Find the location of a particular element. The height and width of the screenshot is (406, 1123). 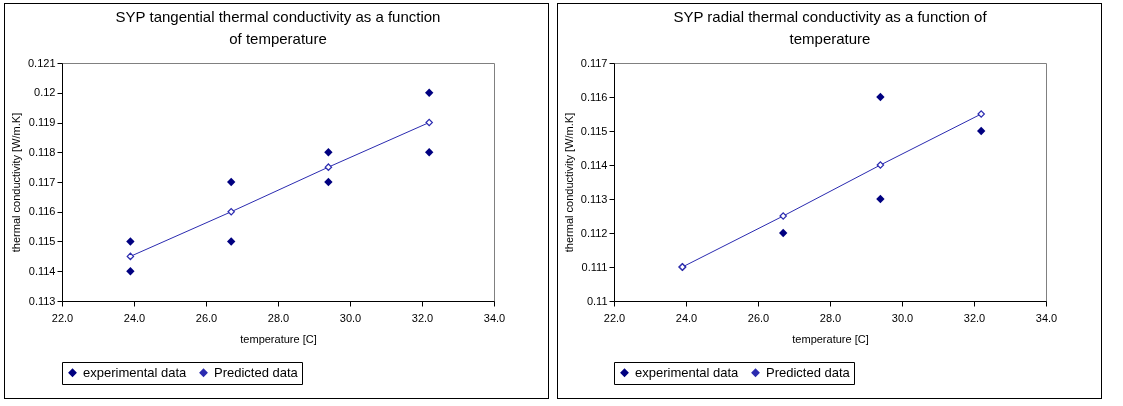

chart-title: SYP tangential thermal conductivity as a function of temperature is located at coordinates (278, 27).